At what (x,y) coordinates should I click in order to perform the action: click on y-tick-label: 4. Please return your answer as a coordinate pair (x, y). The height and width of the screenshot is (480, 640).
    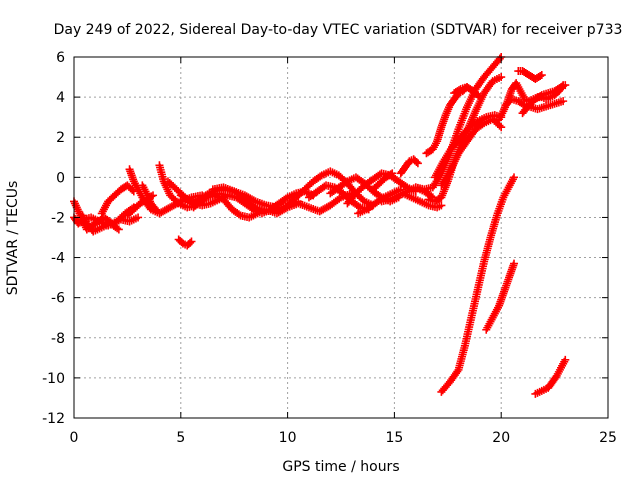
    Looking at the image, I should click on (60, 98).